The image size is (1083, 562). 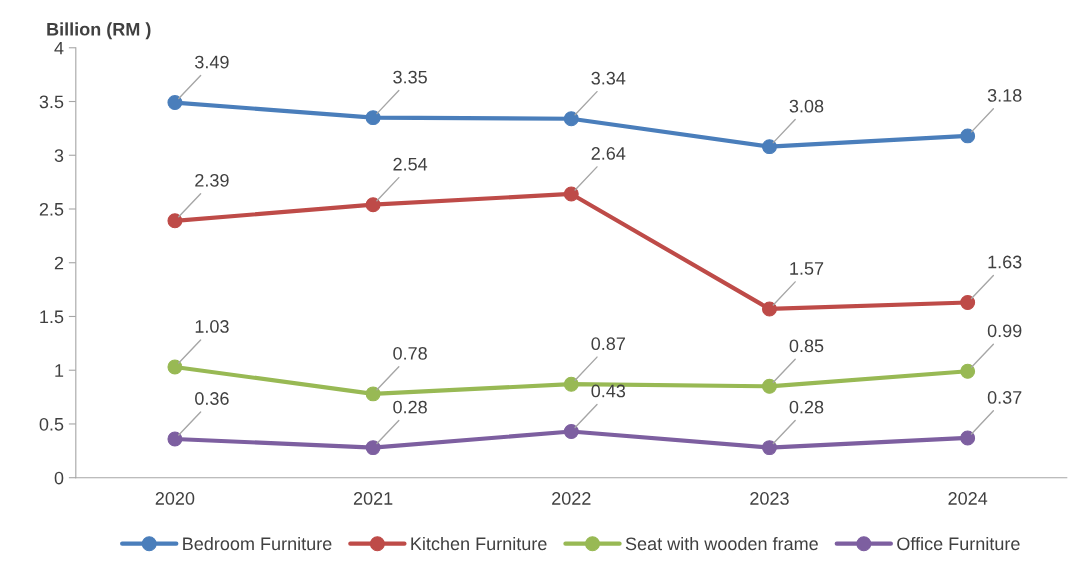 I want to click on data-label: 1.63, so click(x=1005, y=262).